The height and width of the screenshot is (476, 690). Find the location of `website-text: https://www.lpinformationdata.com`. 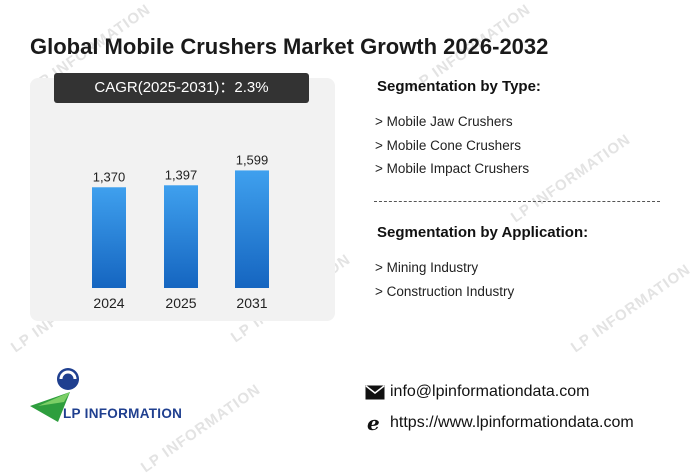

website-text: https://www.lpinformationdata.com is located at coordinates (512, 422).